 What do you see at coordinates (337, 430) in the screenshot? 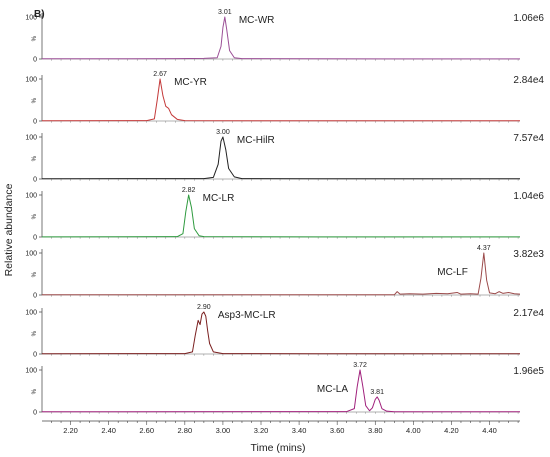
I see `x-tick-label: 3.60` at bounding box center [337, 430].